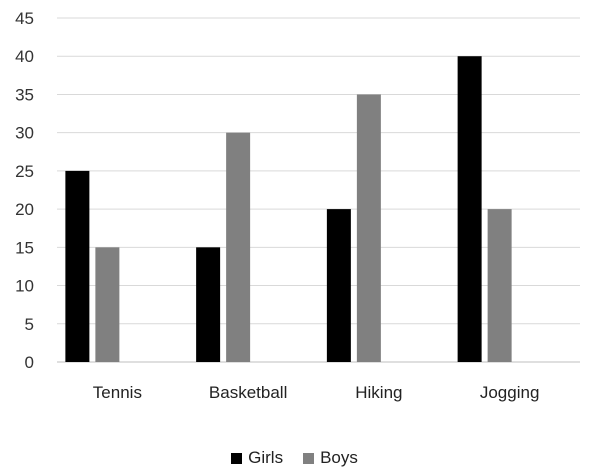  Describe the element at coordinates (117, 392) in the screenshot. I see `x-category-label: Tennis` at that location.